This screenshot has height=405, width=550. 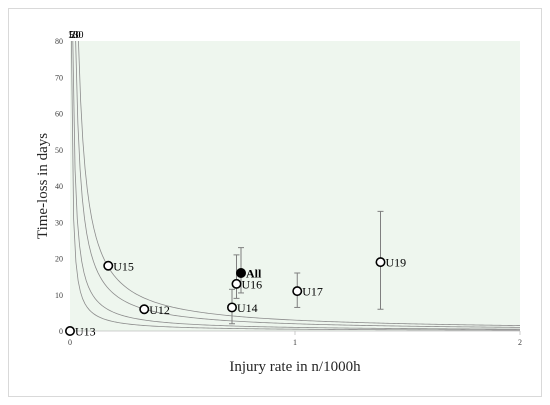 I want to click on isoline-label-5: 5, so click(x=71, y=35).